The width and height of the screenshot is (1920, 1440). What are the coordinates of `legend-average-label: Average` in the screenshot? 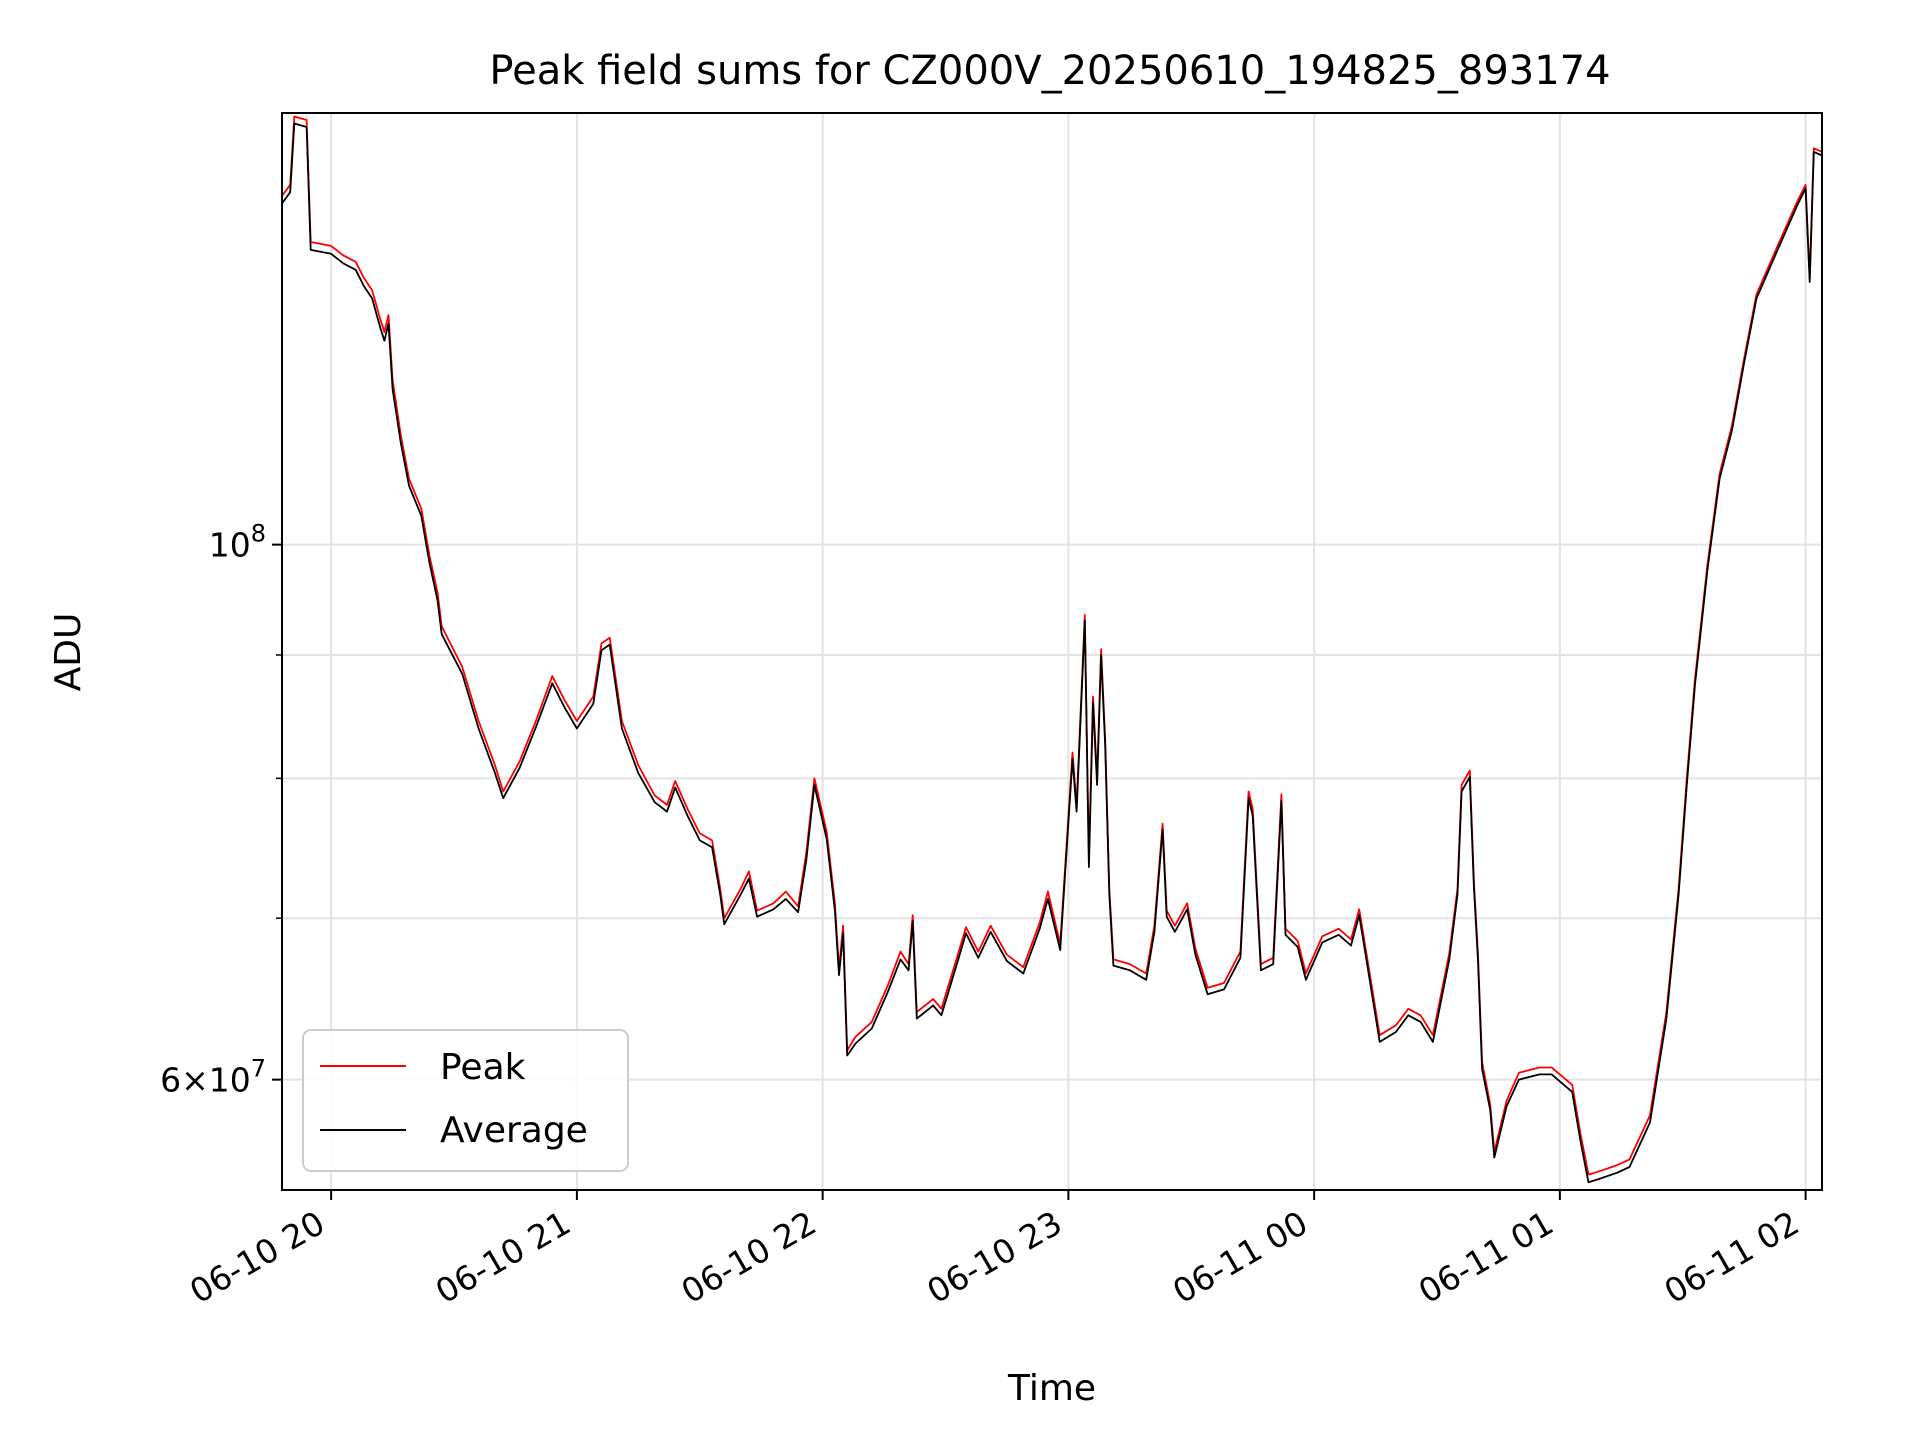 It's located at (514, 1130).